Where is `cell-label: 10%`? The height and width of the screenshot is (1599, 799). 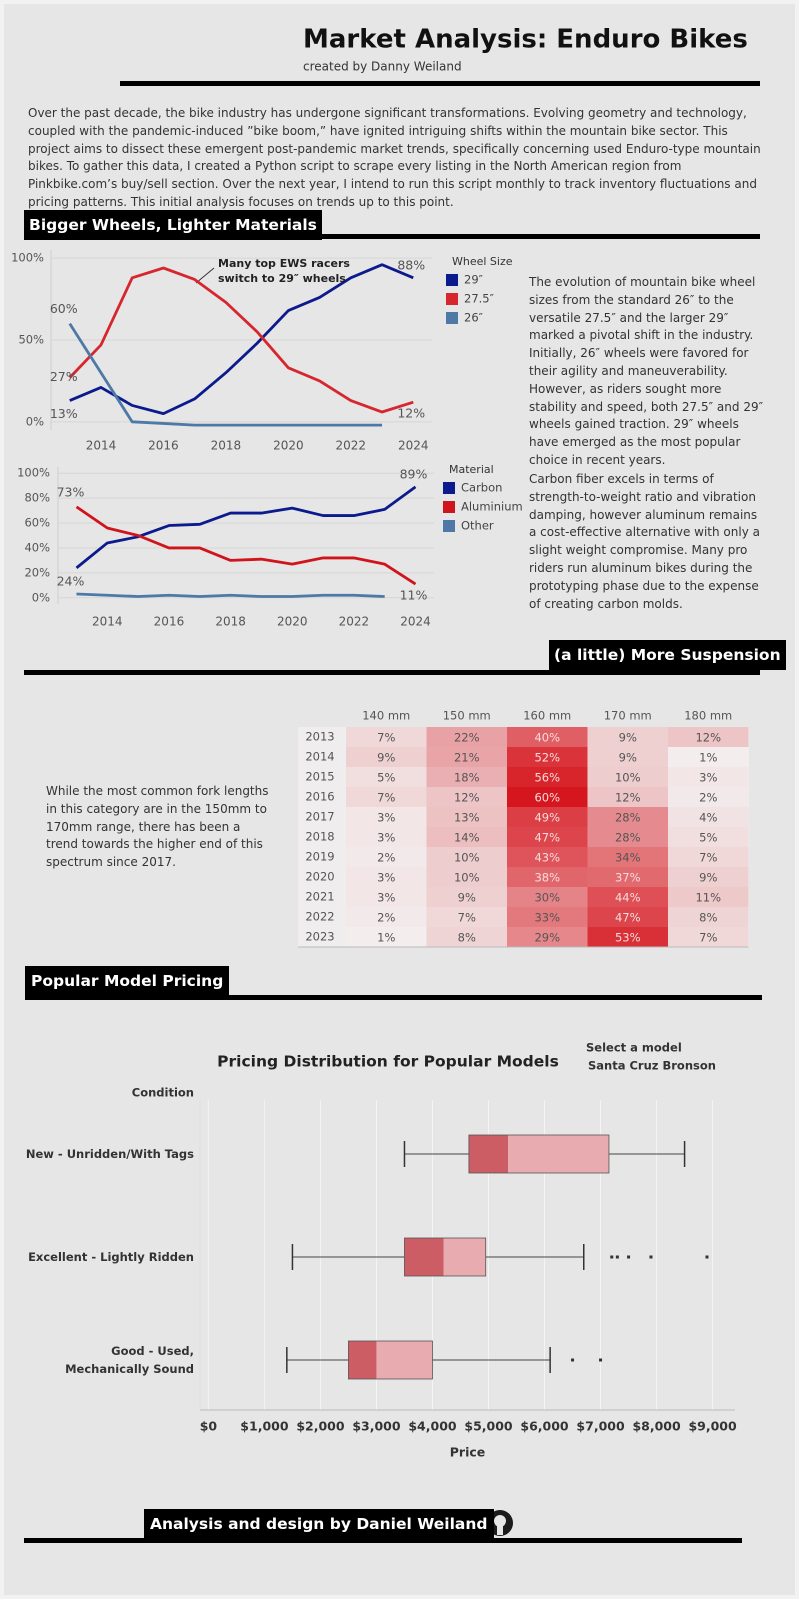 cell-label: 10% is located at coordinates (467, 878).